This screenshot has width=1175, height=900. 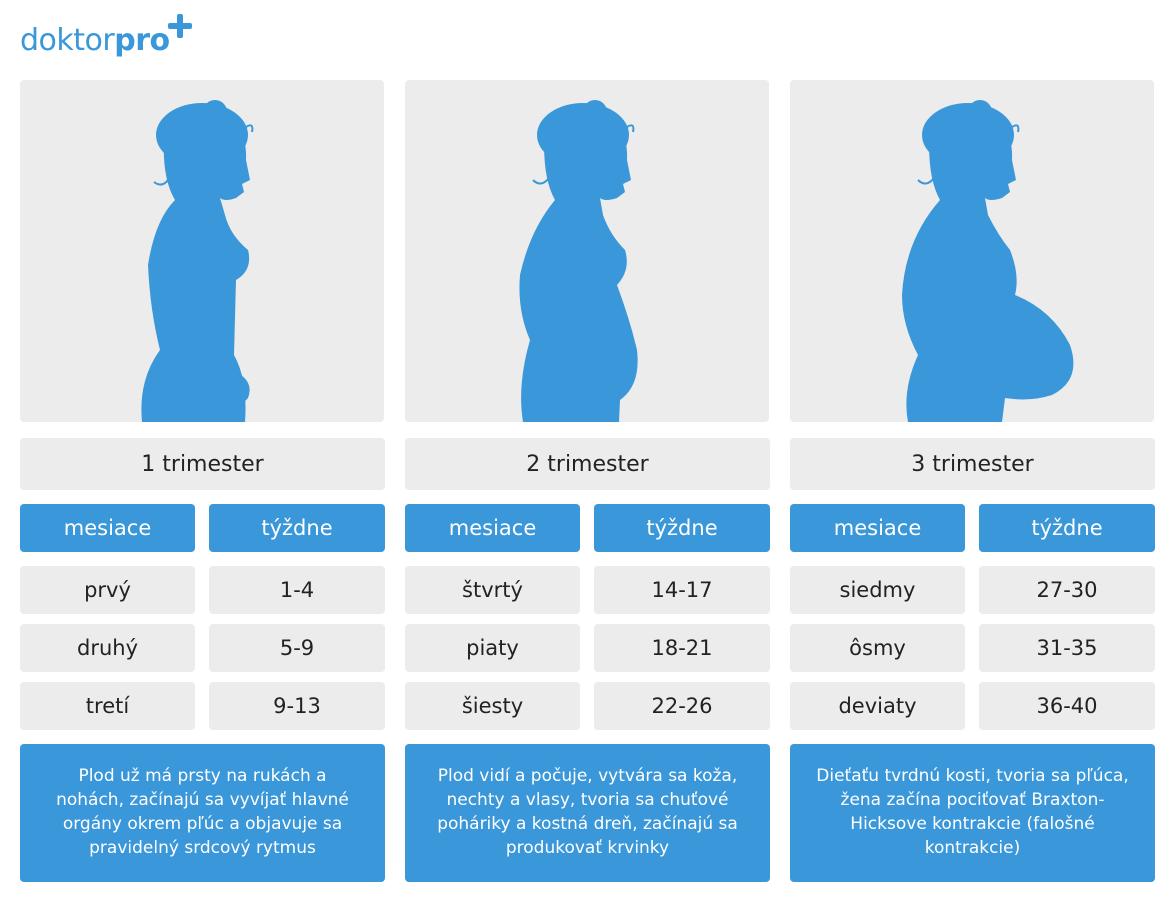 I want to click on month-cell: druhý, so click(x=107, y=648).